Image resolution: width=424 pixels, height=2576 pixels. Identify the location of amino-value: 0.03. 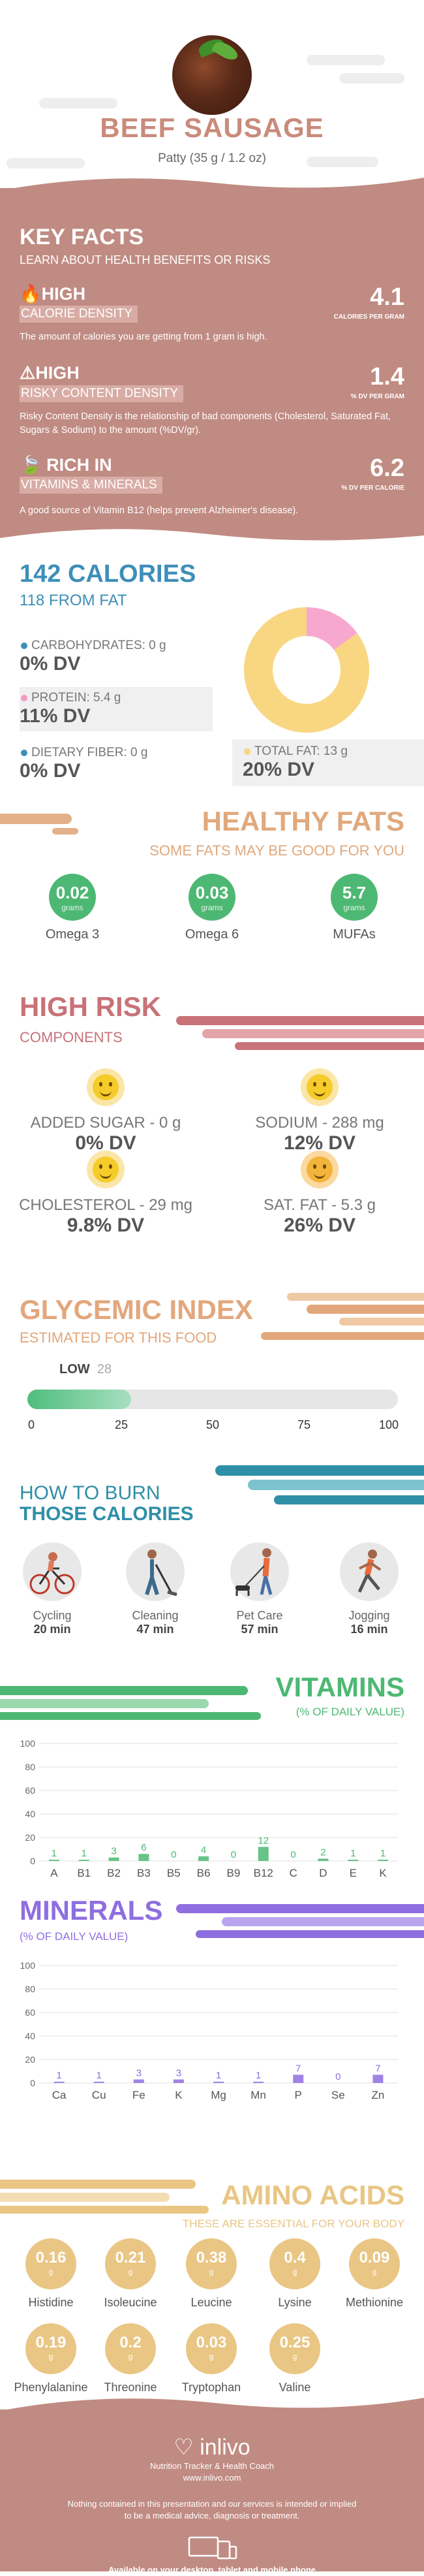
(211, 2343).